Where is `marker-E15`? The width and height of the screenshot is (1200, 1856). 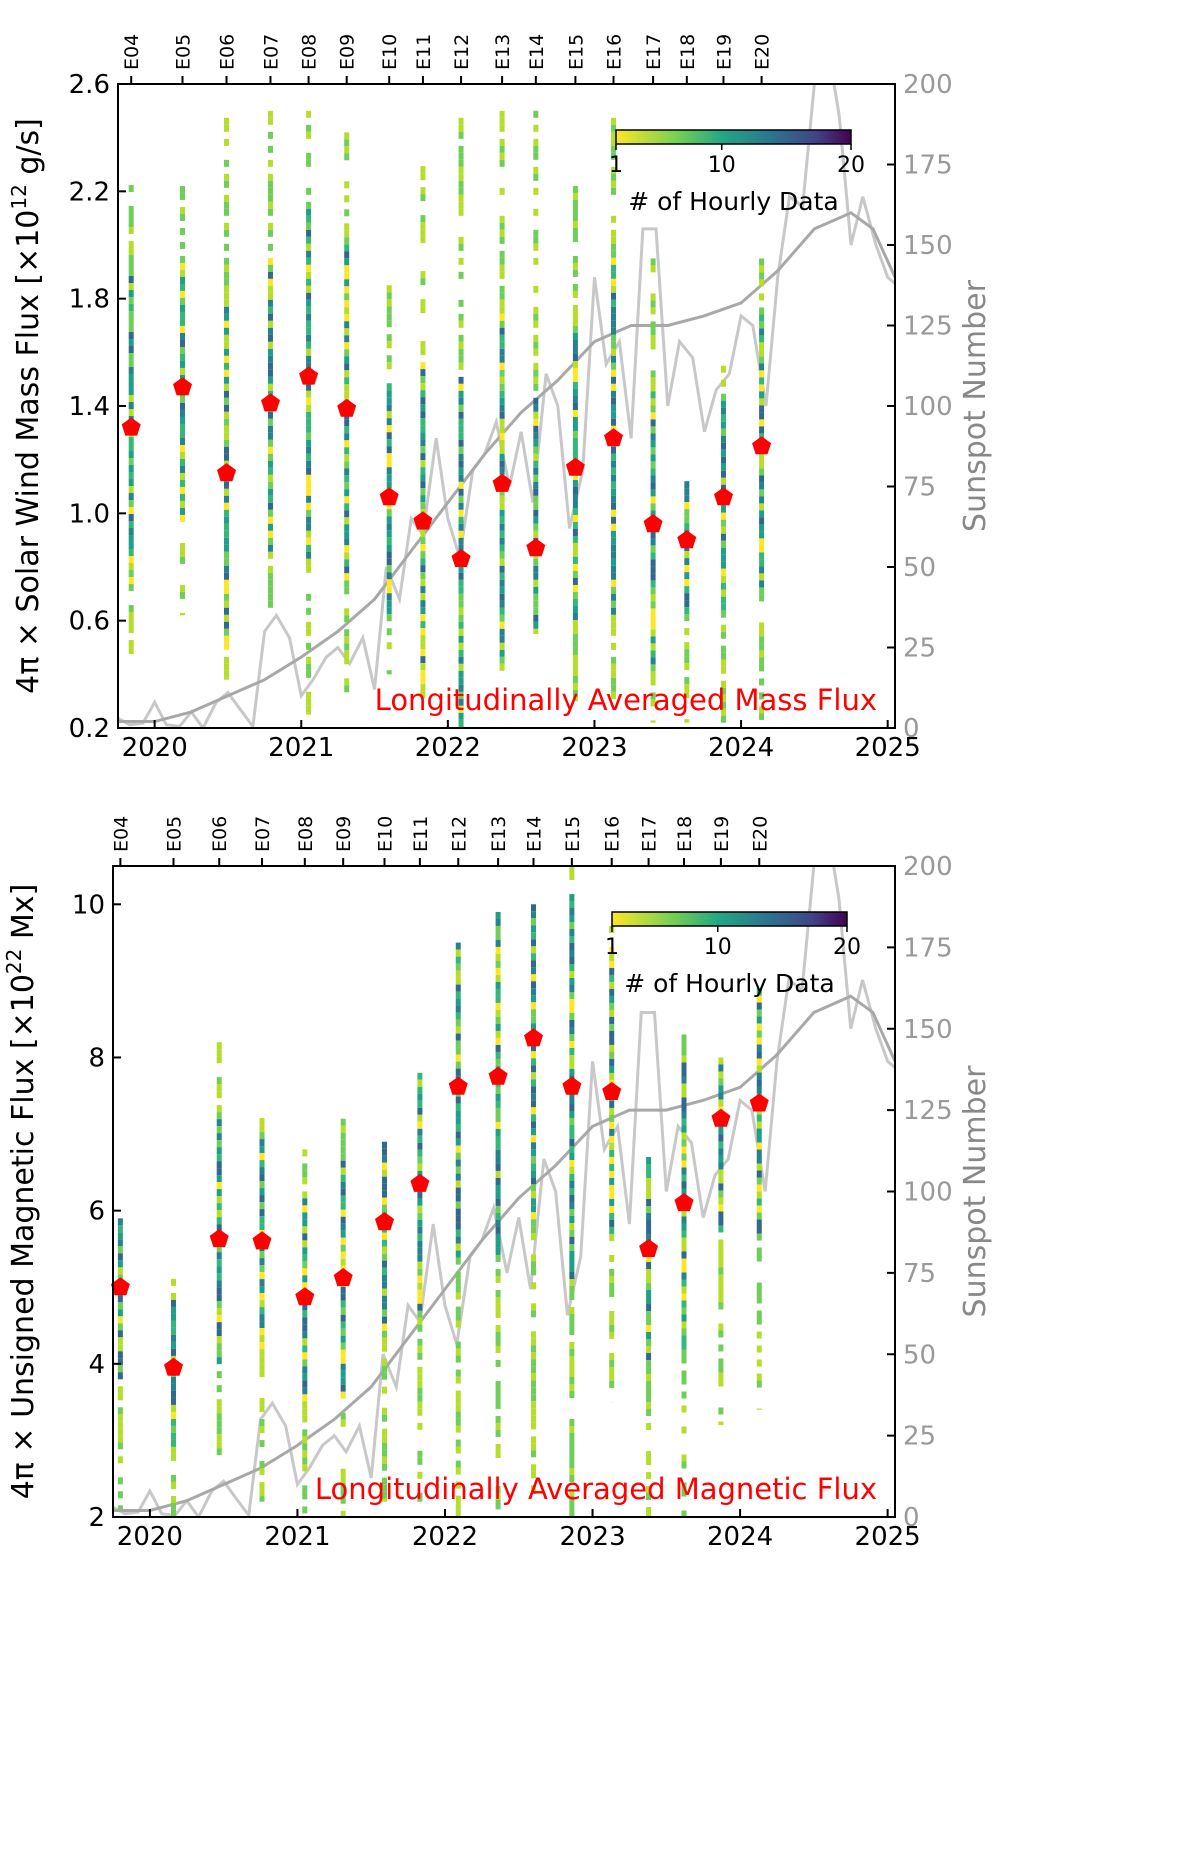 marker-E15 is located at coordinates (575, 466).